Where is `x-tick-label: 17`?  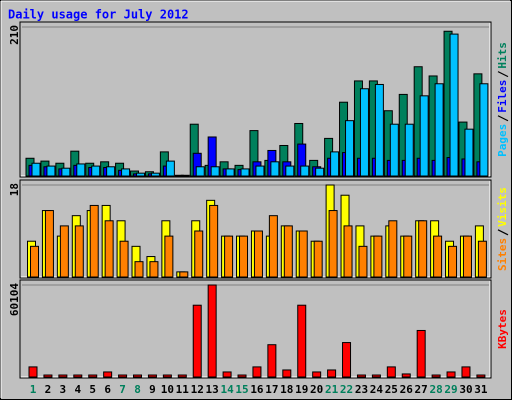 x-tick-label: 17 is located at coordinates (271, 389).